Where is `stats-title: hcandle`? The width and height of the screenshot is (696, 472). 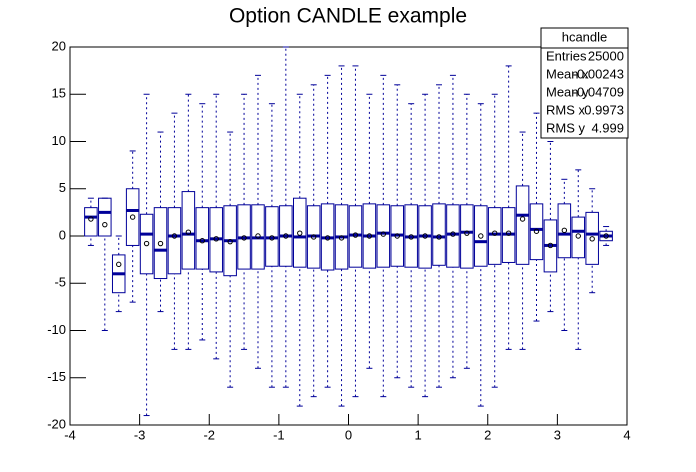 stats-title: hcandle is located at coordinates (585, 36).